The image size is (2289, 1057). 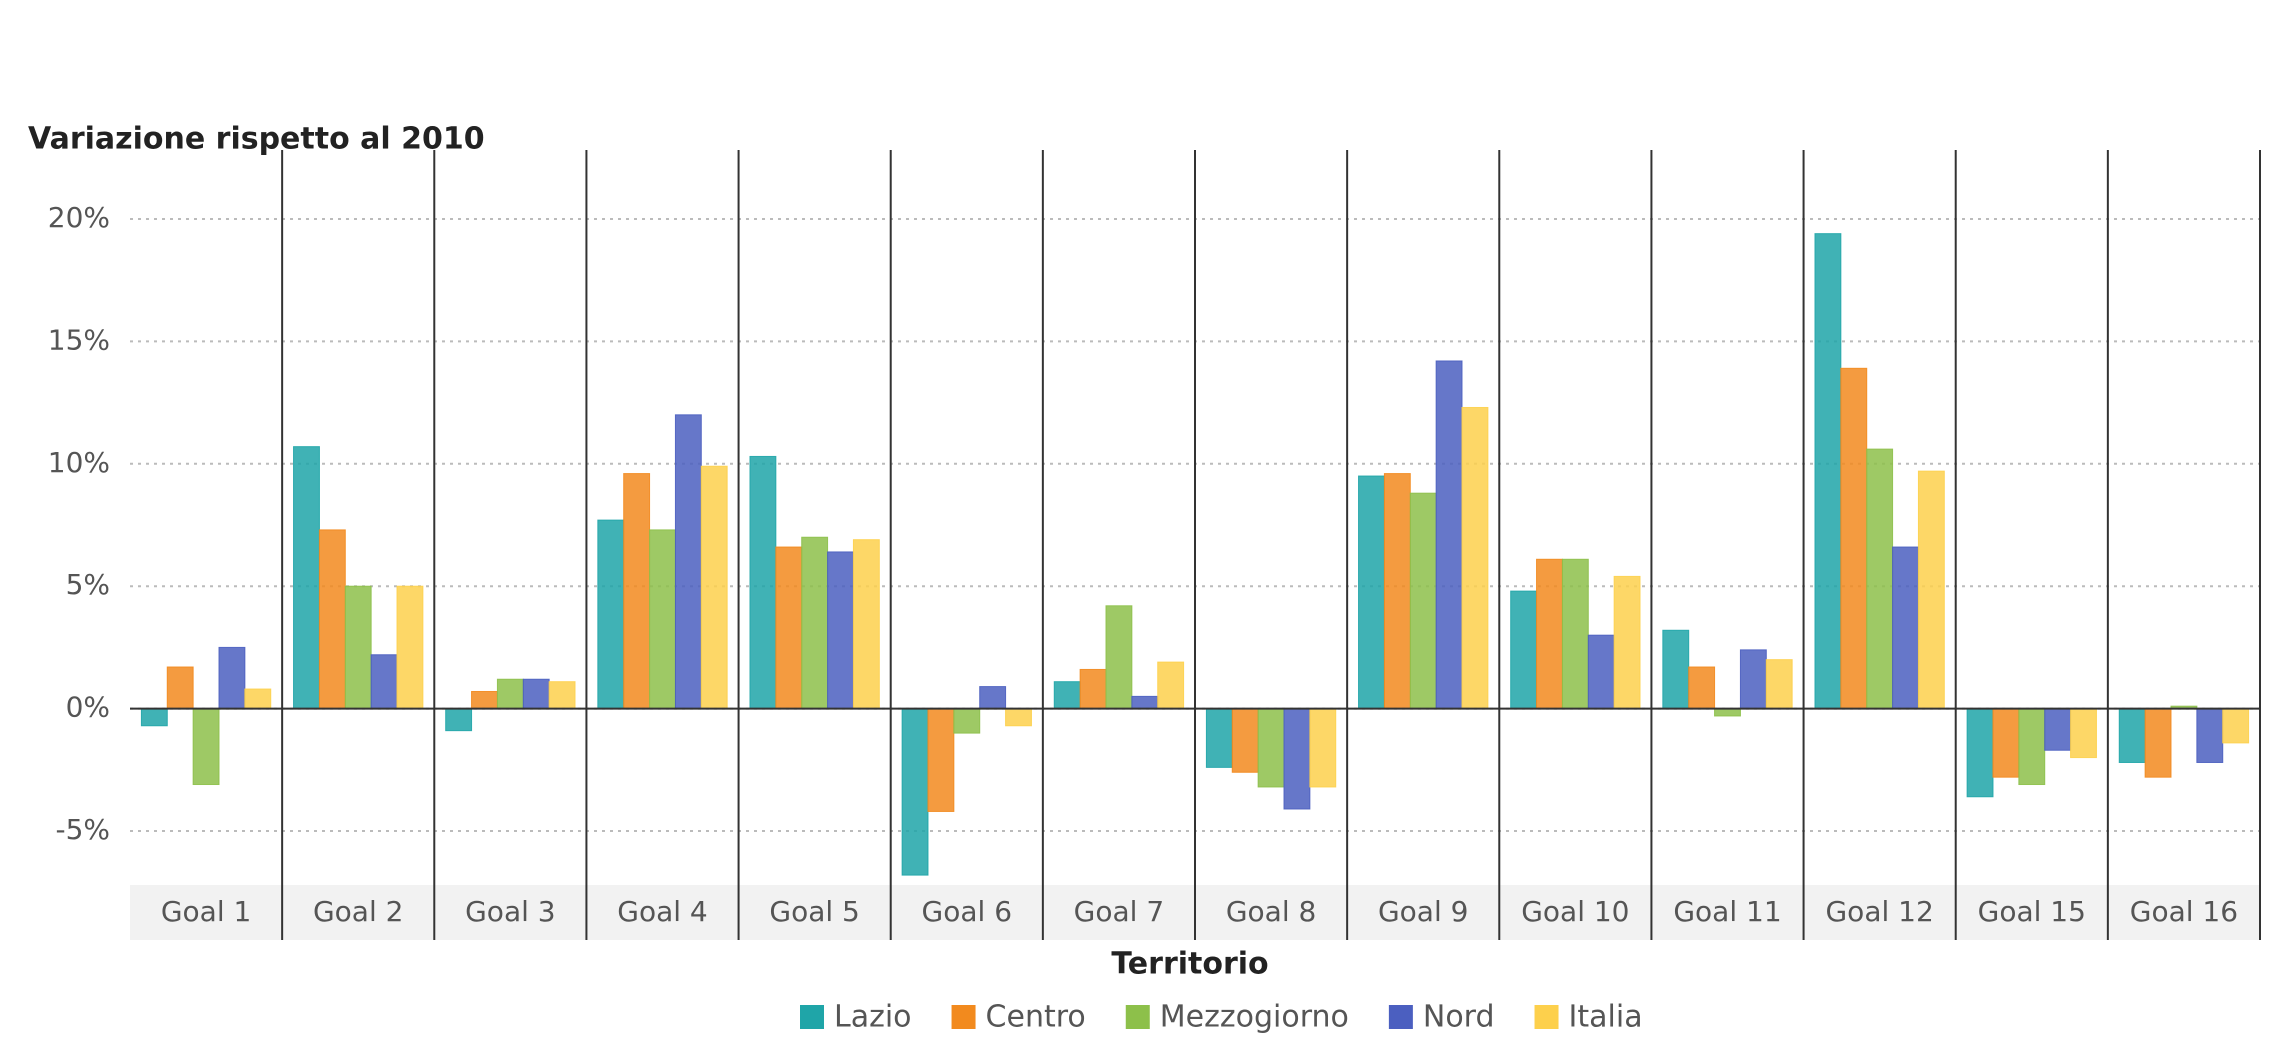 What do you see at coordinates (1189, 964) in the screenshot?
I see `legend-title: Territorio` at bounding box center [1189, 964].